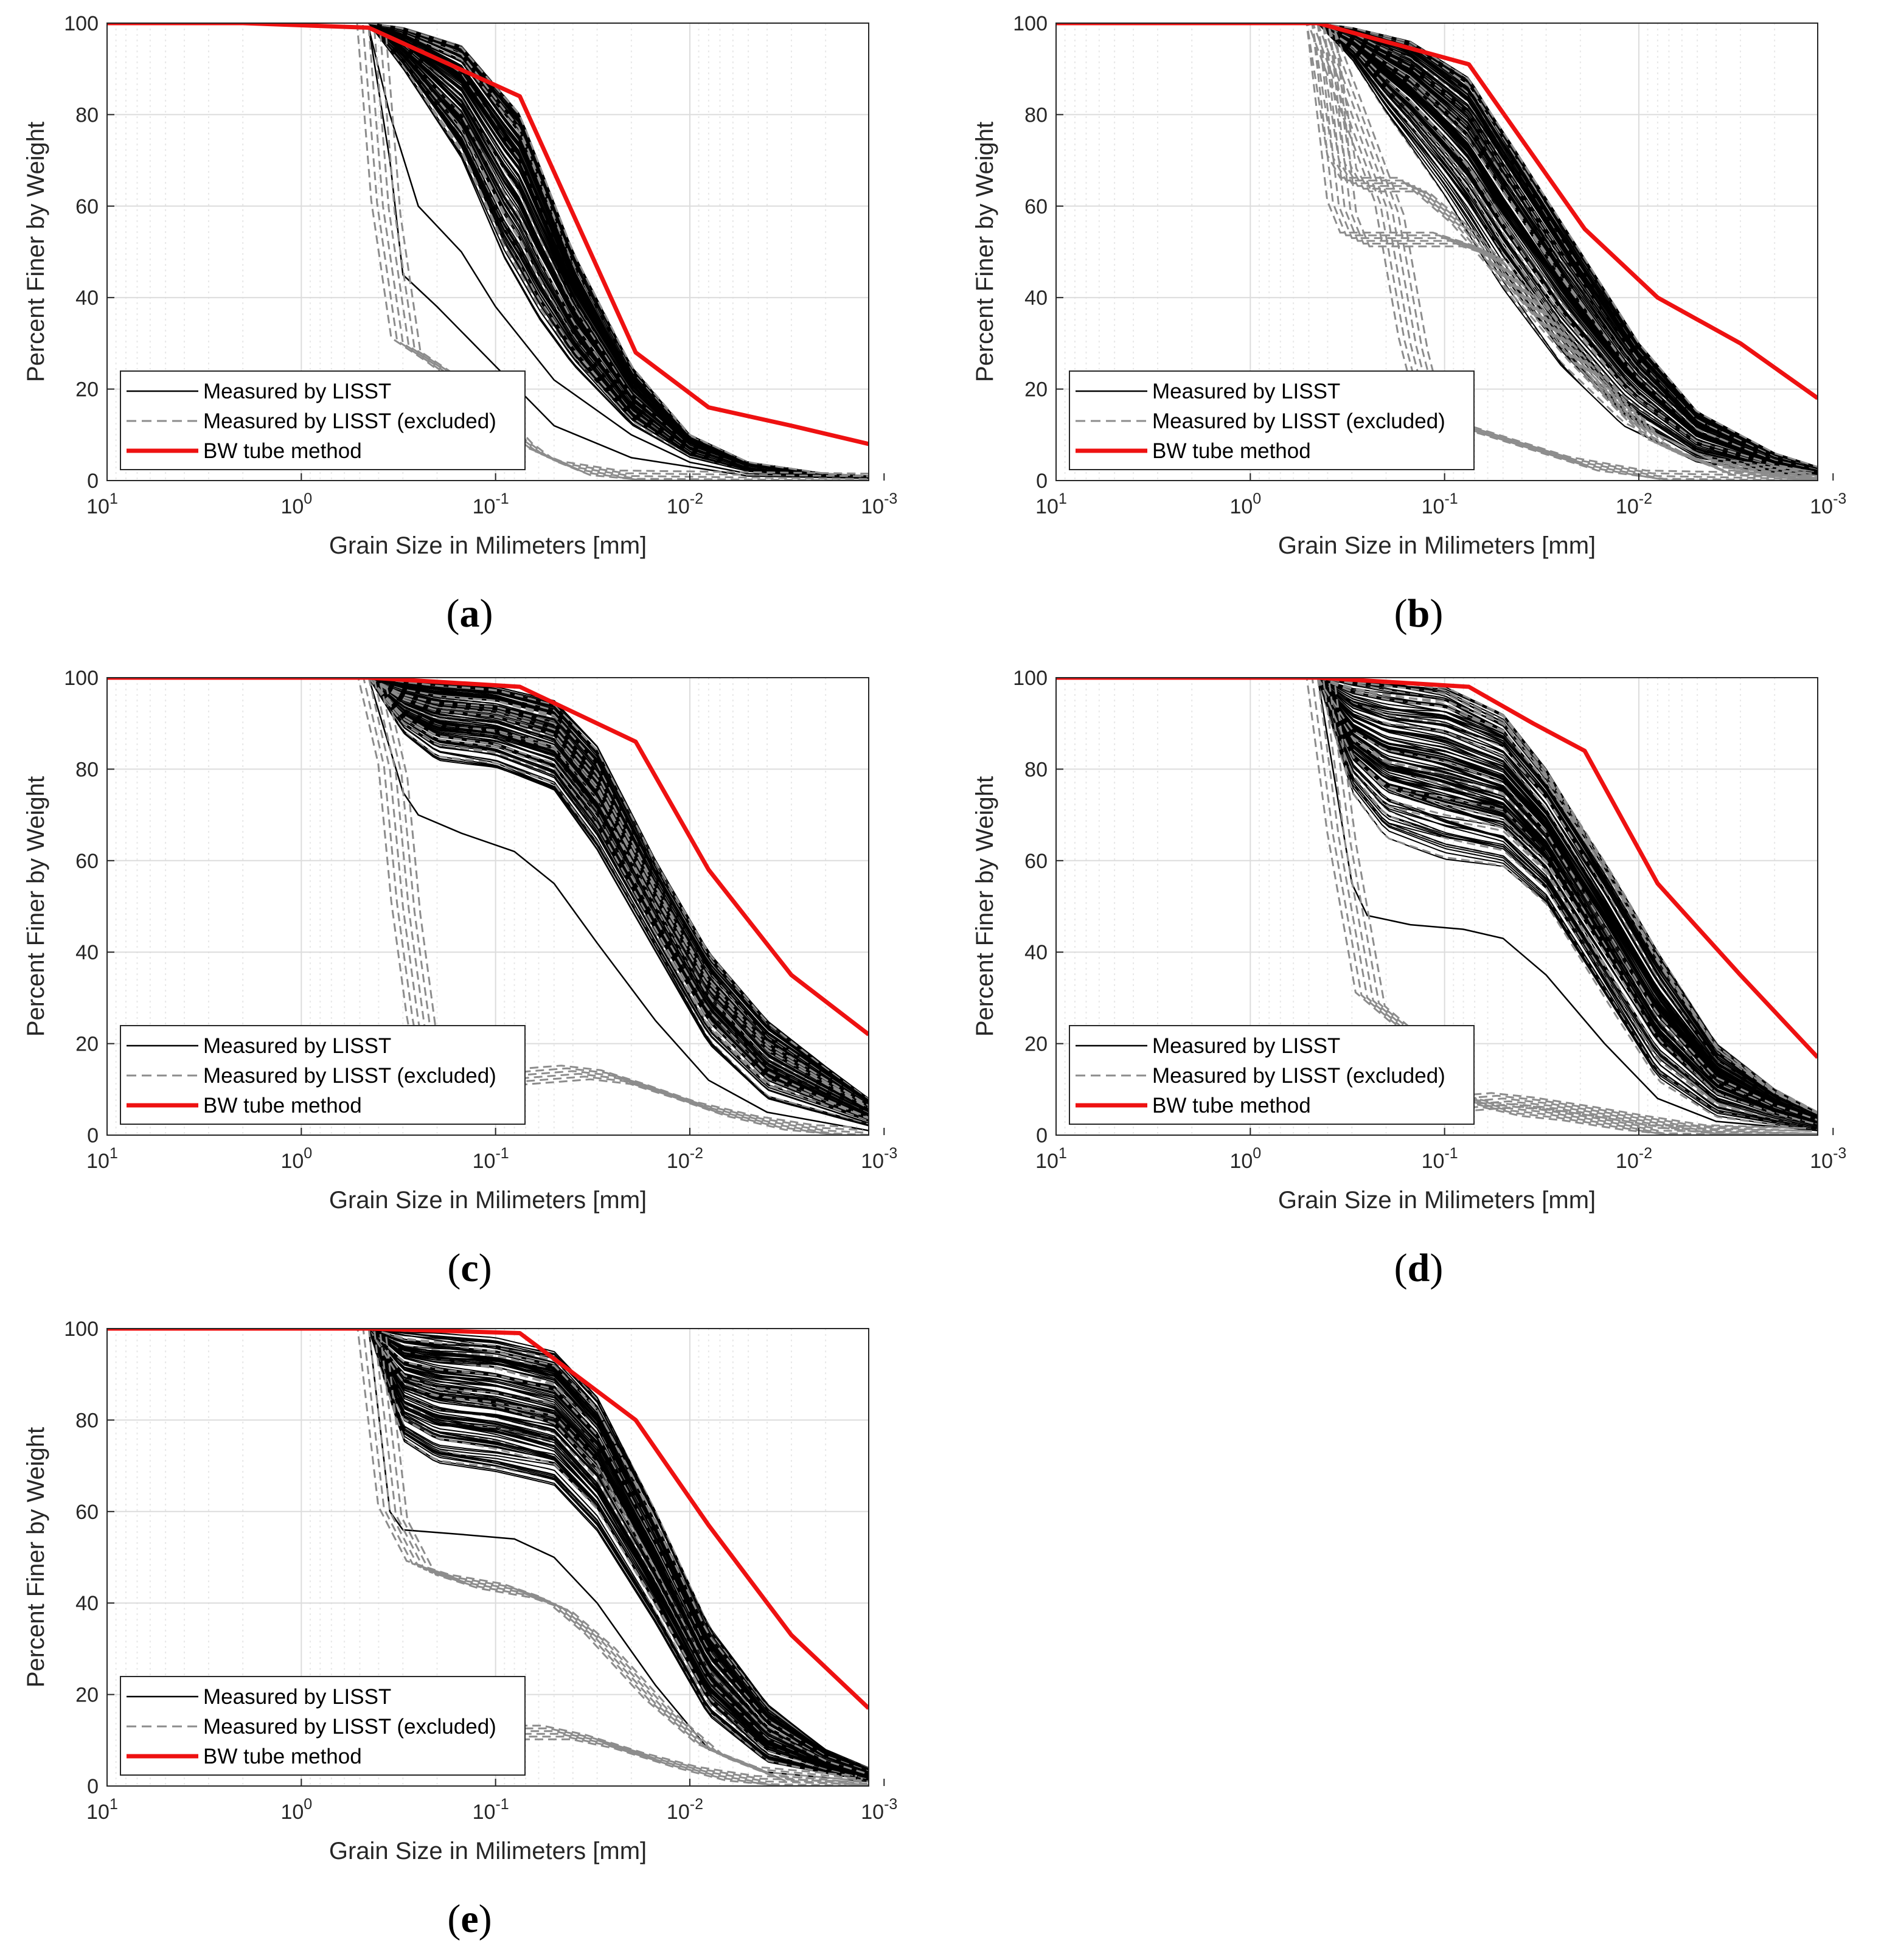 The height and width of the screenshot is (1960, 1898). Describe the element at coordinates (469, 1919) in the screenshot. I see `panel-caption: (e)` at that location.